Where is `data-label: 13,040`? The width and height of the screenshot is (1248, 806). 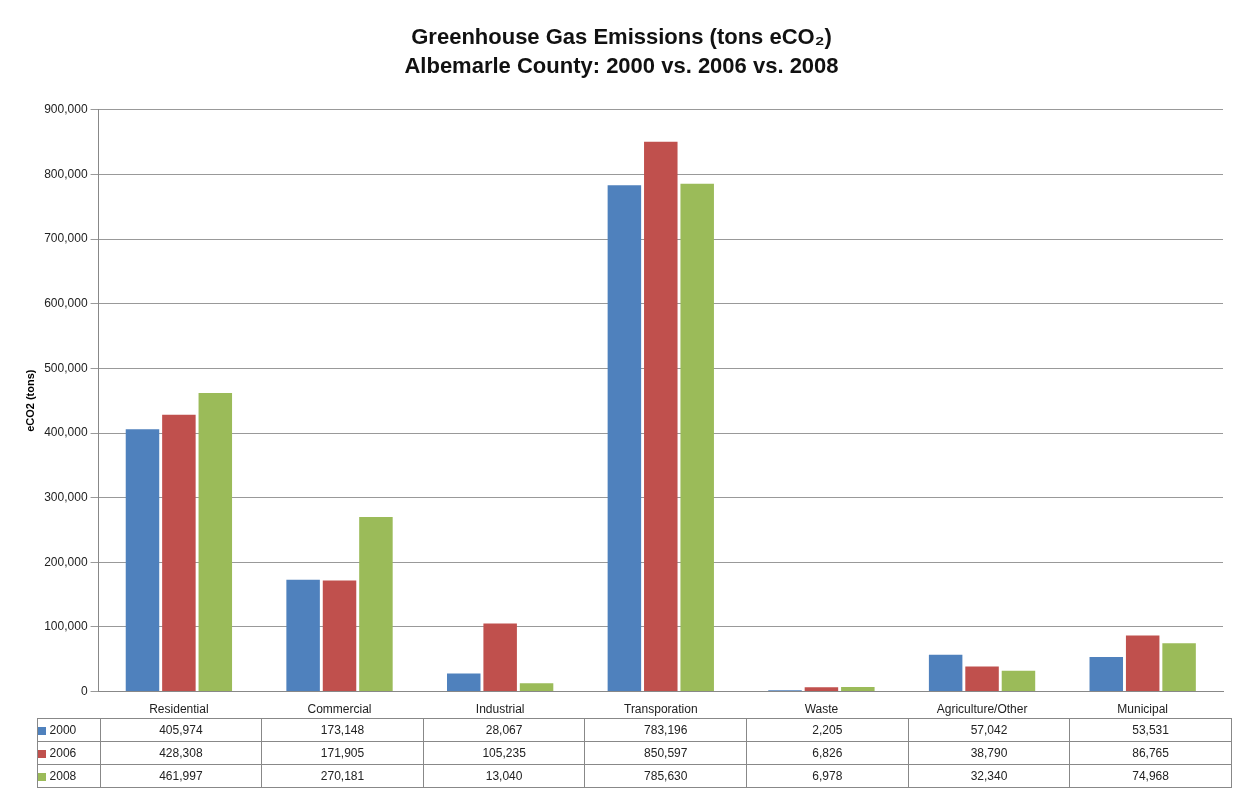 data-label: 13,040 is located at coordinates (504, 776).